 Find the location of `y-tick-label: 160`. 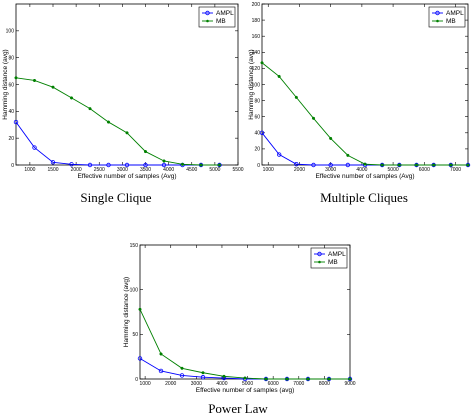

y-tick-label: 160 is located at coordinates (256, 37).